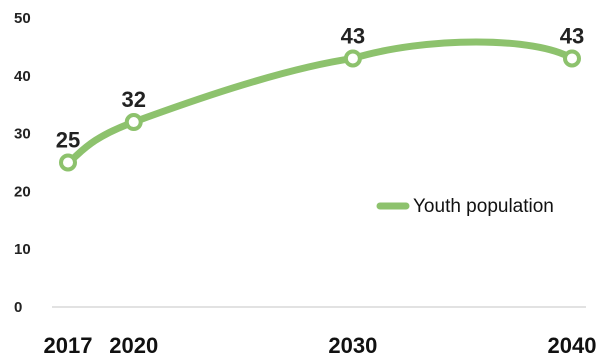 This screenshot has height=361, width=605. I want to click on y-axis-ticks: 0 10 20 30 40 50, so click(22, 163).